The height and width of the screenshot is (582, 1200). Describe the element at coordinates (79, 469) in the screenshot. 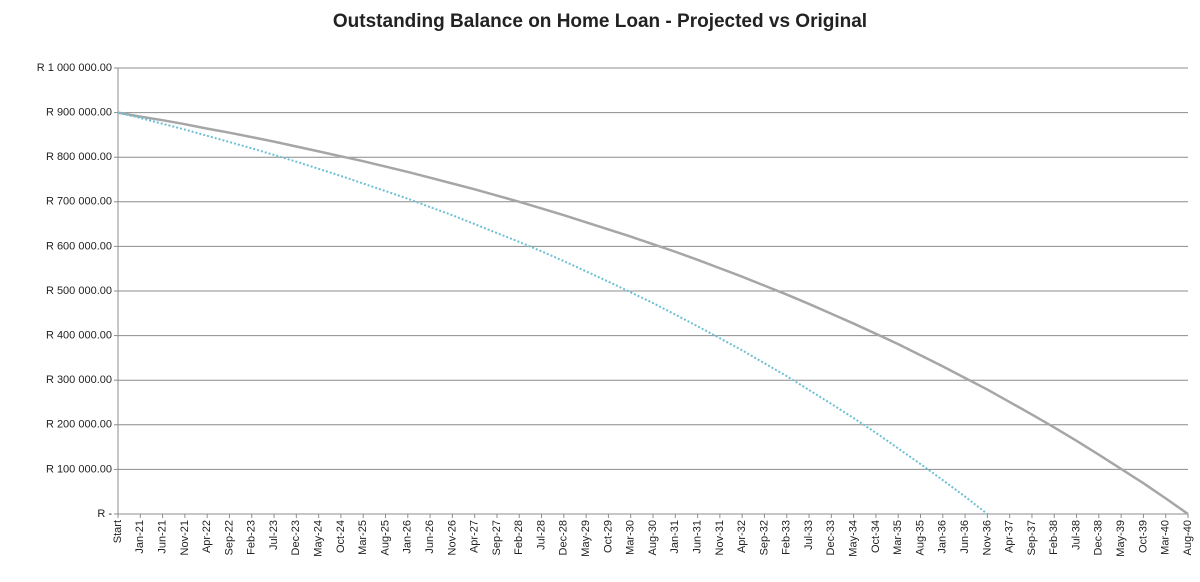

I see `y-tick-label: R 100 000.00` at that location.